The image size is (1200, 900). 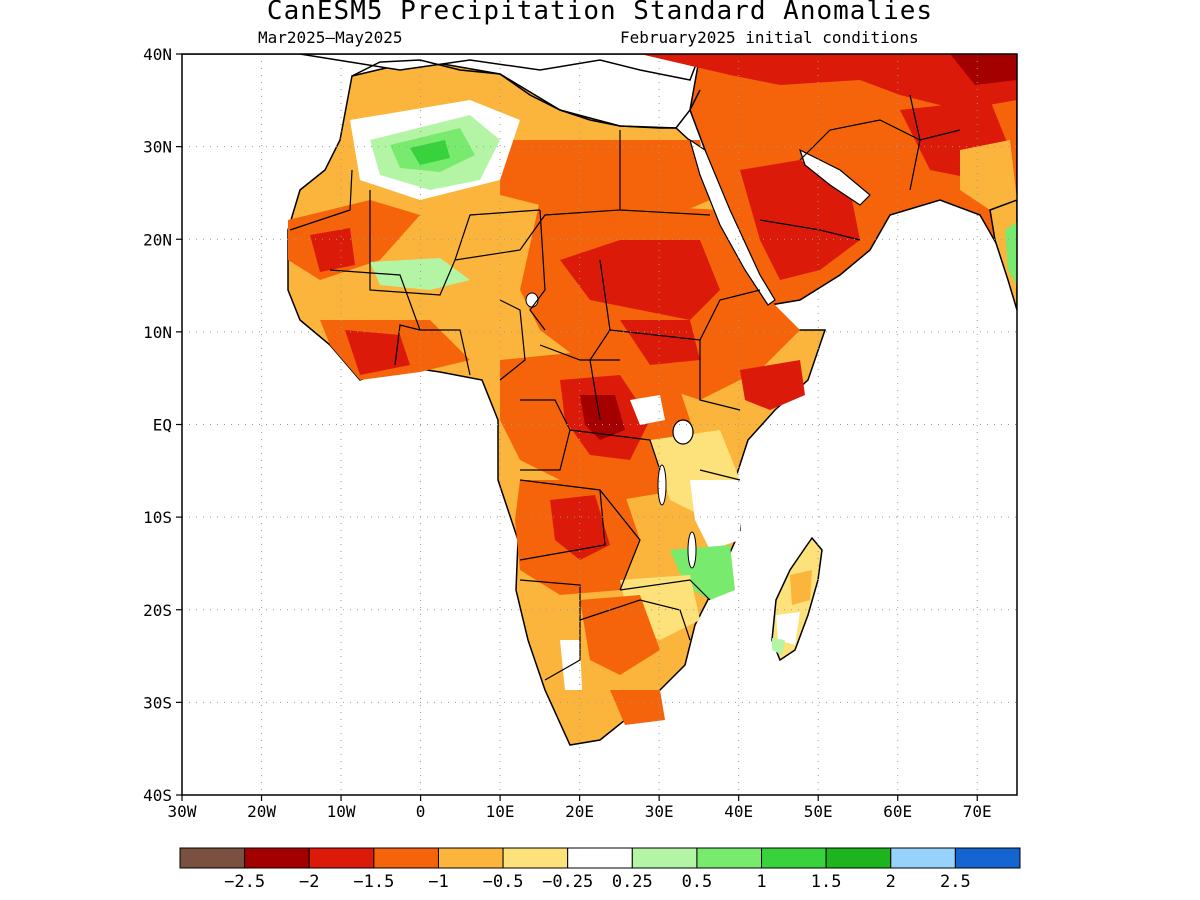 I want to click on colorbar-label: 2.5, so click(x=955, y=882).